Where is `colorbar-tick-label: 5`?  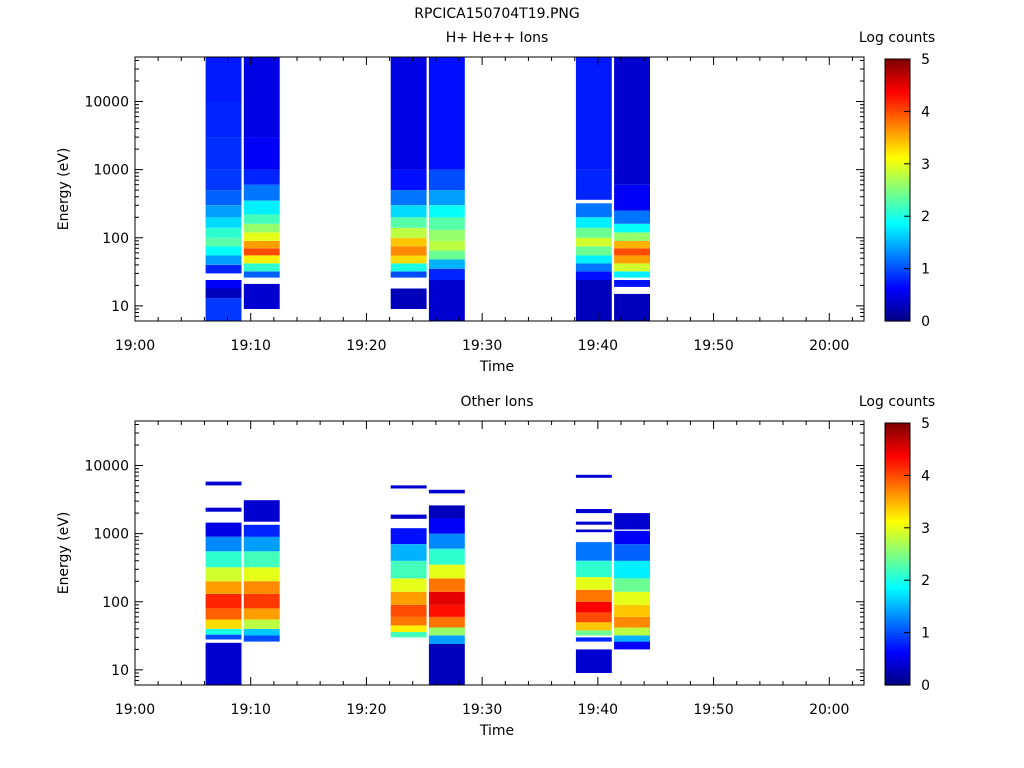
colorbar-tick-label: 5 is located at coordinates (925, 424).